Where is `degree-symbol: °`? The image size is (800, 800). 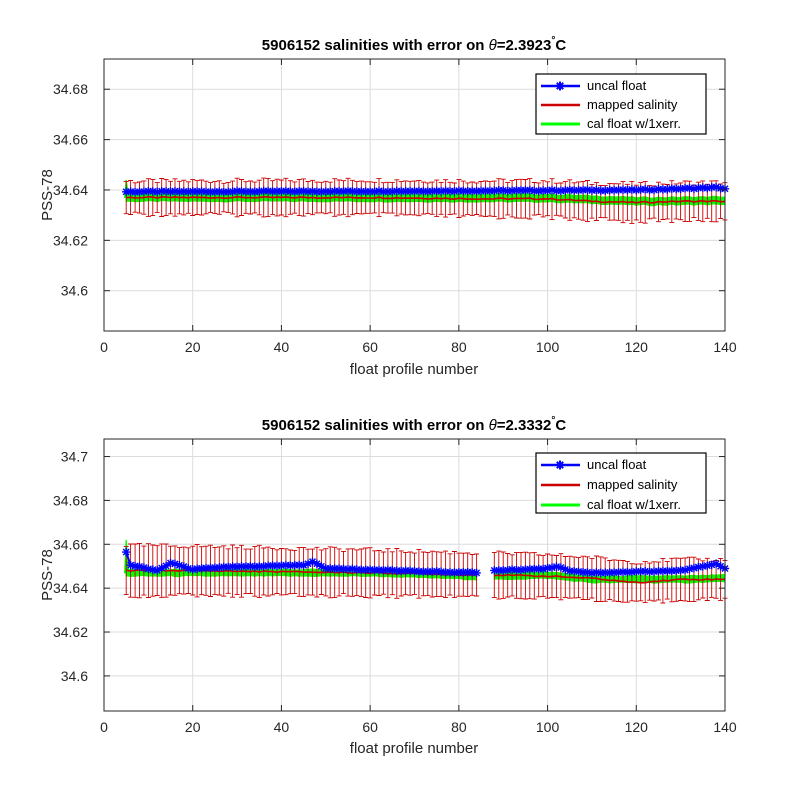 degree-symbol: ° is located at coordinates (553, 420).